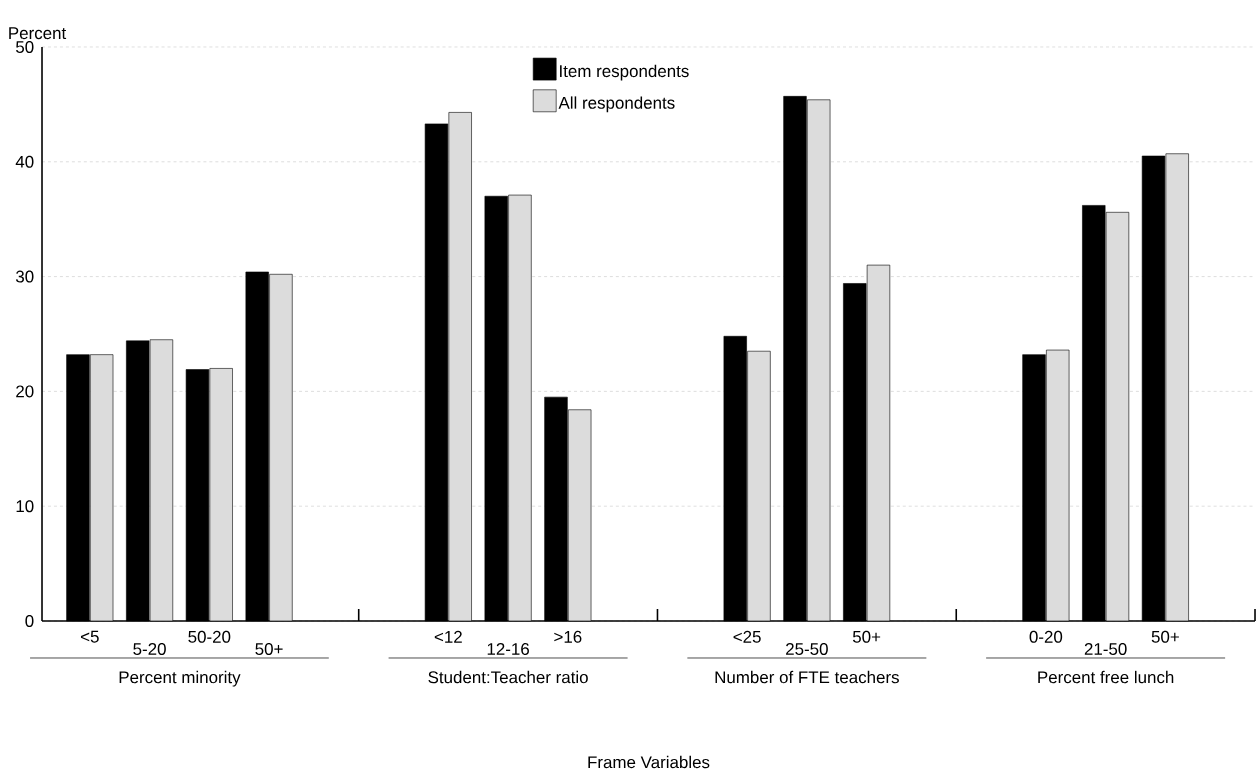  Describe the element at coordinates (448, 636) in the screenshot. I see `x-tick-label: <12` at that location.